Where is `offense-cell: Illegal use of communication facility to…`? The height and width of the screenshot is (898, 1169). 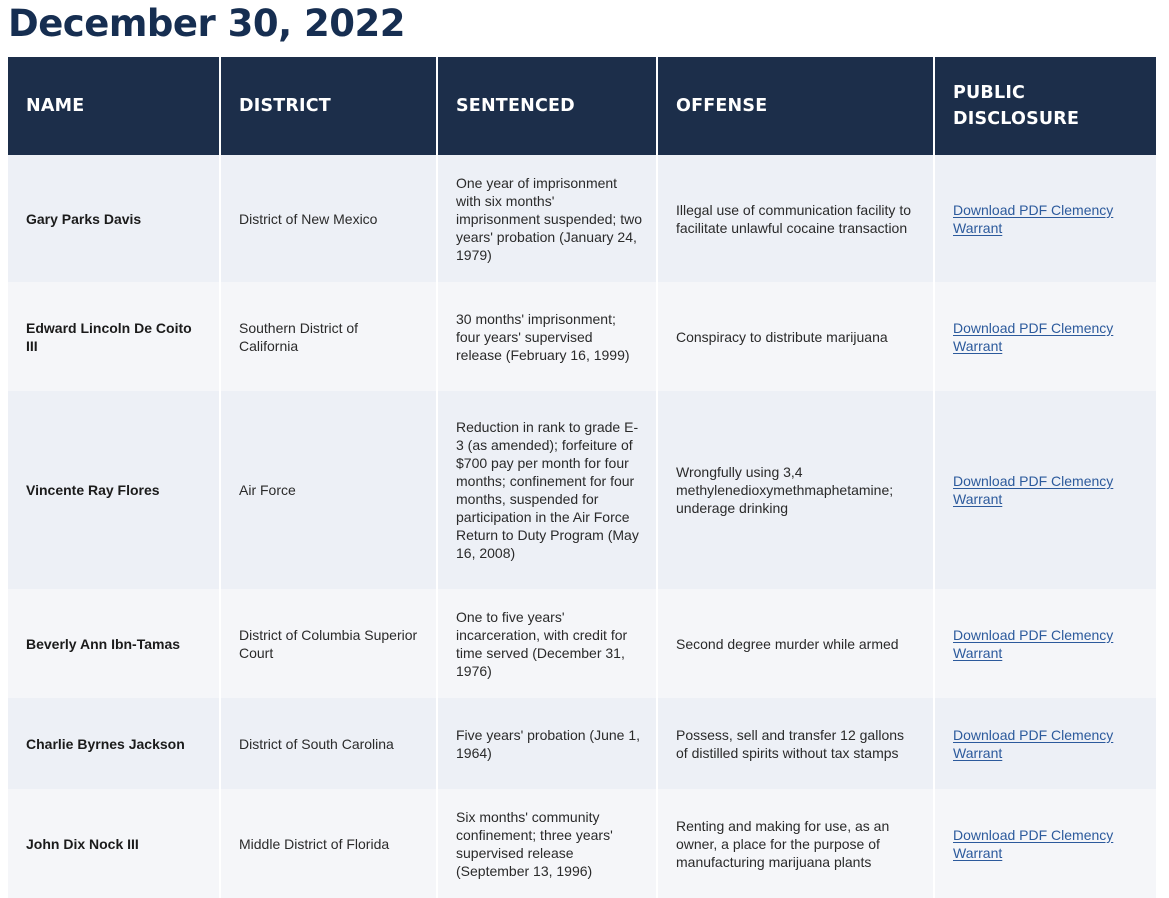
offense-cell: Illegal use of communication facility to… is located at coordinates (795, 218).